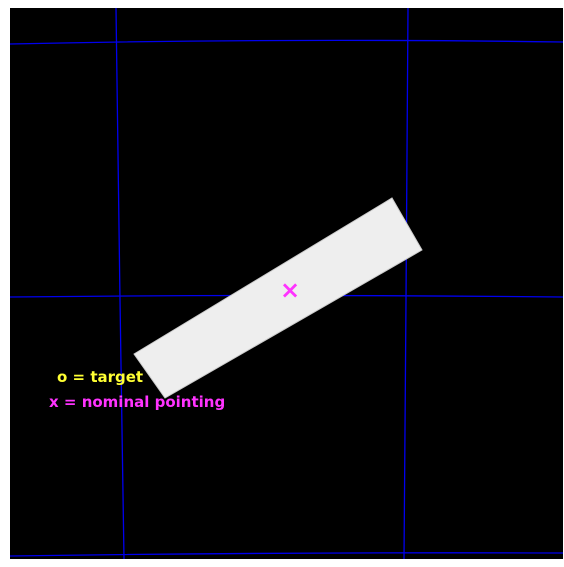  What do you see at coordinates (286, 42) in the screenshot?
I see `grid-line-horizontal-top` at bounding box center [286, 42].